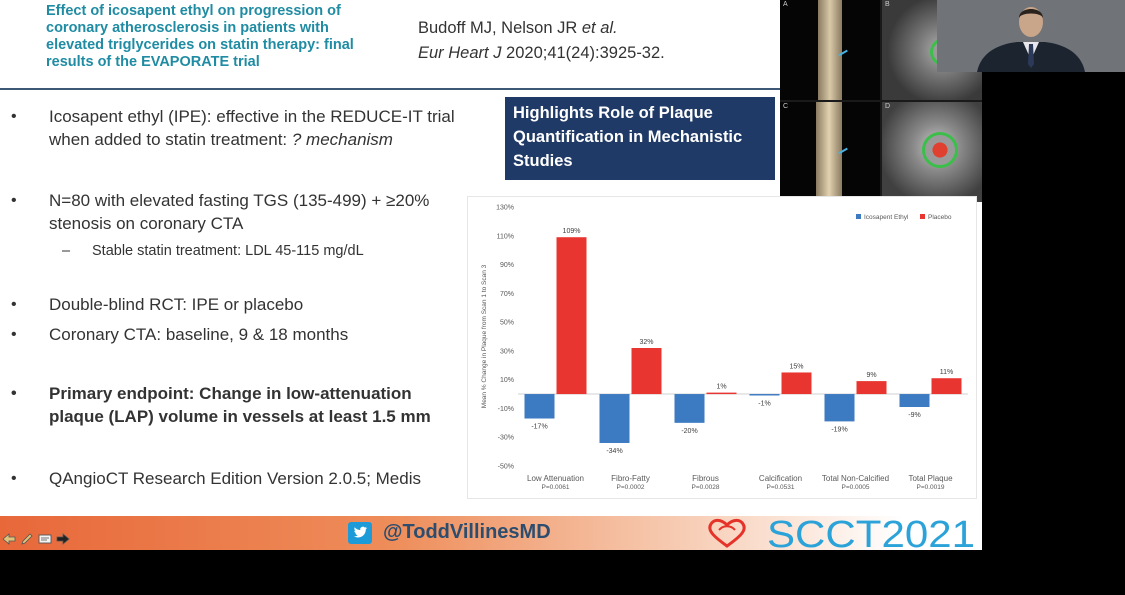 The image size is (1125, 595). What do you see at coordinates (506, 409) in the screenshot?
I see `y-tick-label: -10%` at bounding box center [506, 409].